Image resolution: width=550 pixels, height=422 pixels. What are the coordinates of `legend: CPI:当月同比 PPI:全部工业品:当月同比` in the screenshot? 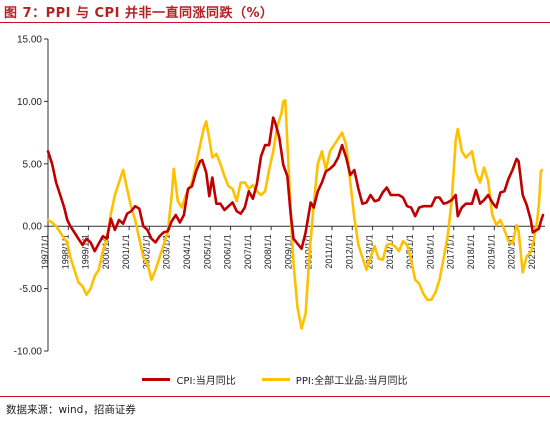 It's located at (275, 379).